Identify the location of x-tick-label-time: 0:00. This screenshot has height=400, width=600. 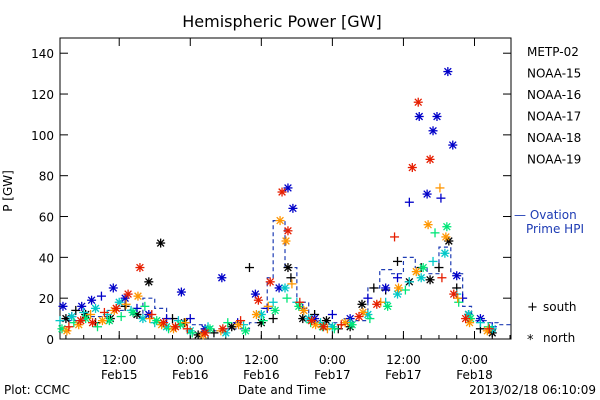
(474, 360).